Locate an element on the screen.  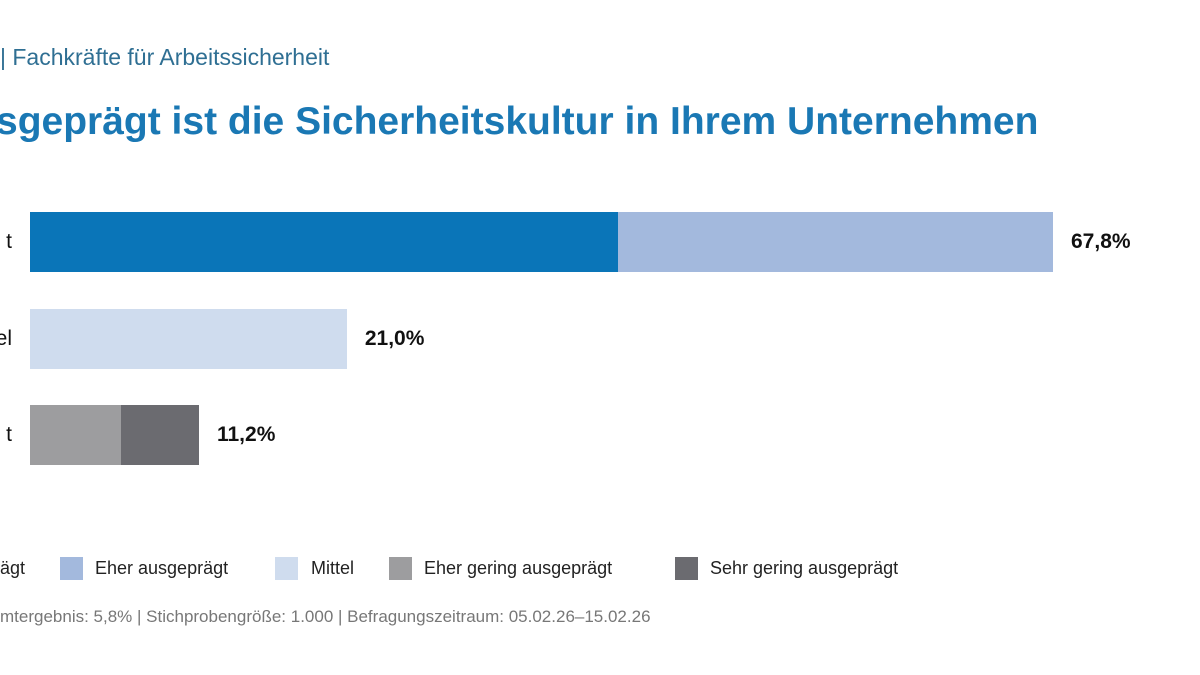
data-label: 11,2% is located at coordinates (246, 434).